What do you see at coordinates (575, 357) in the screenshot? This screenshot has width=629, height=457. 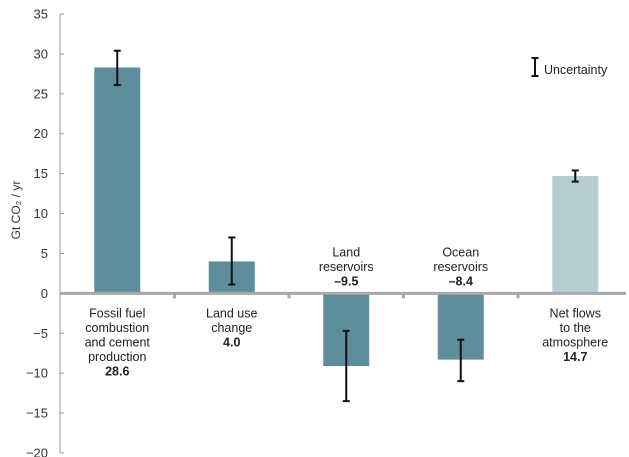 I see `value-label: 14.7` at bounding box center [575, 357].